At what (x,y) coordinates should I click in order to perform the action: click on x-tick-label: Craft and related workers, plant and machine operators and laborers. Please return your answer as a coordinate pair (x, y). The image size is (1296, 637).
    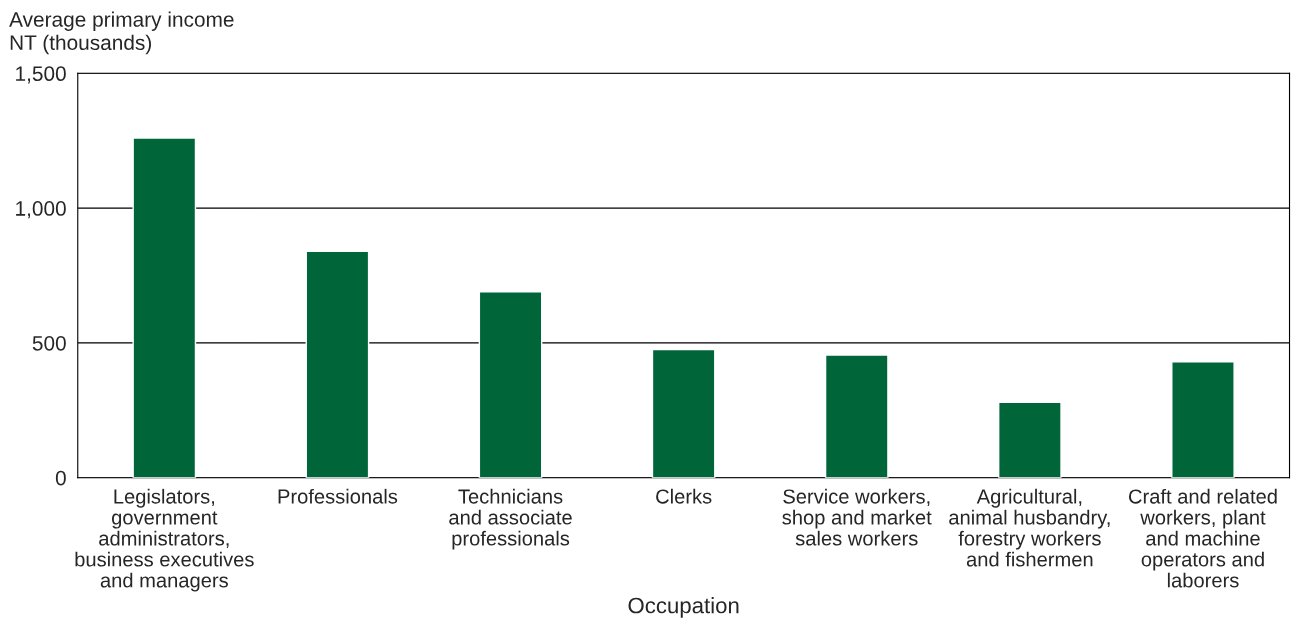
    Looking at the image, I should click on (1202, 538).